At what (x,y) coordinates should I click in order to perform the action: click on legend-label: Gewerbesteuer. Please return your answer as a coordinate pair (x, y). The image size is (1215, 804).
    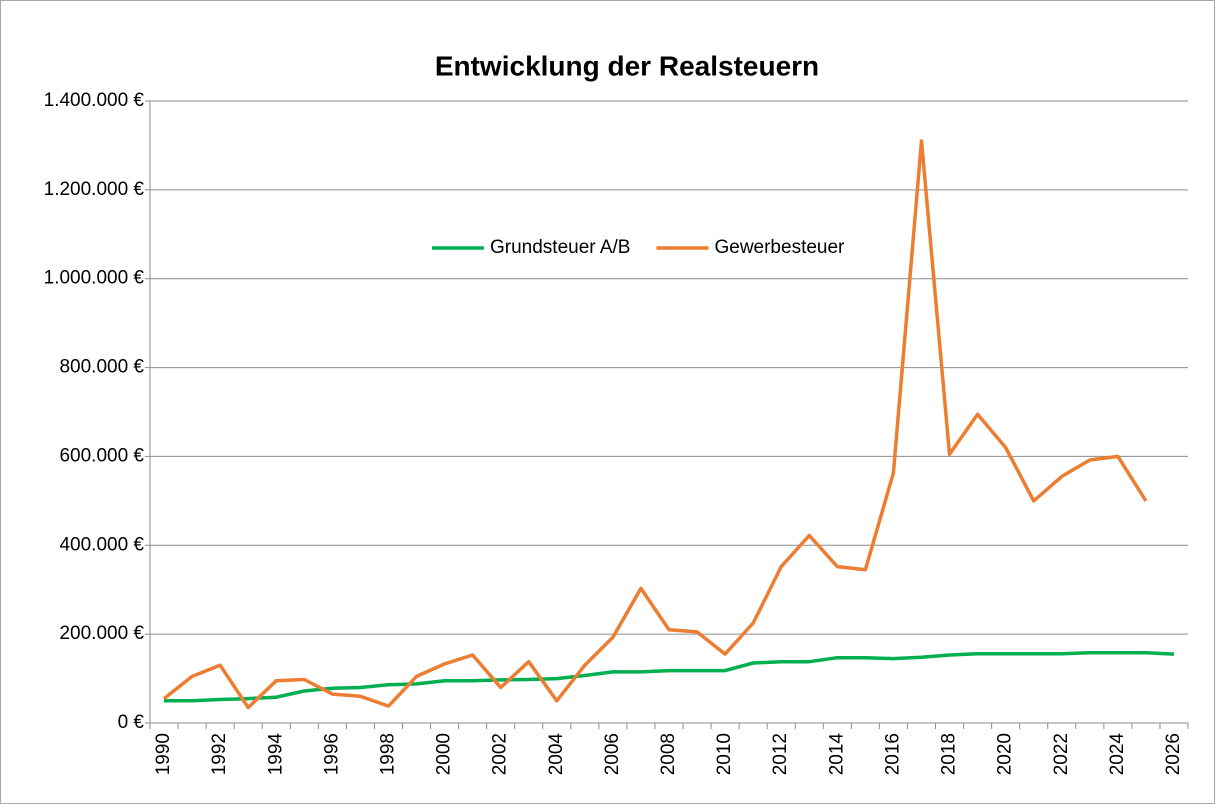
    Looking at the image, I should click on (779, 247).